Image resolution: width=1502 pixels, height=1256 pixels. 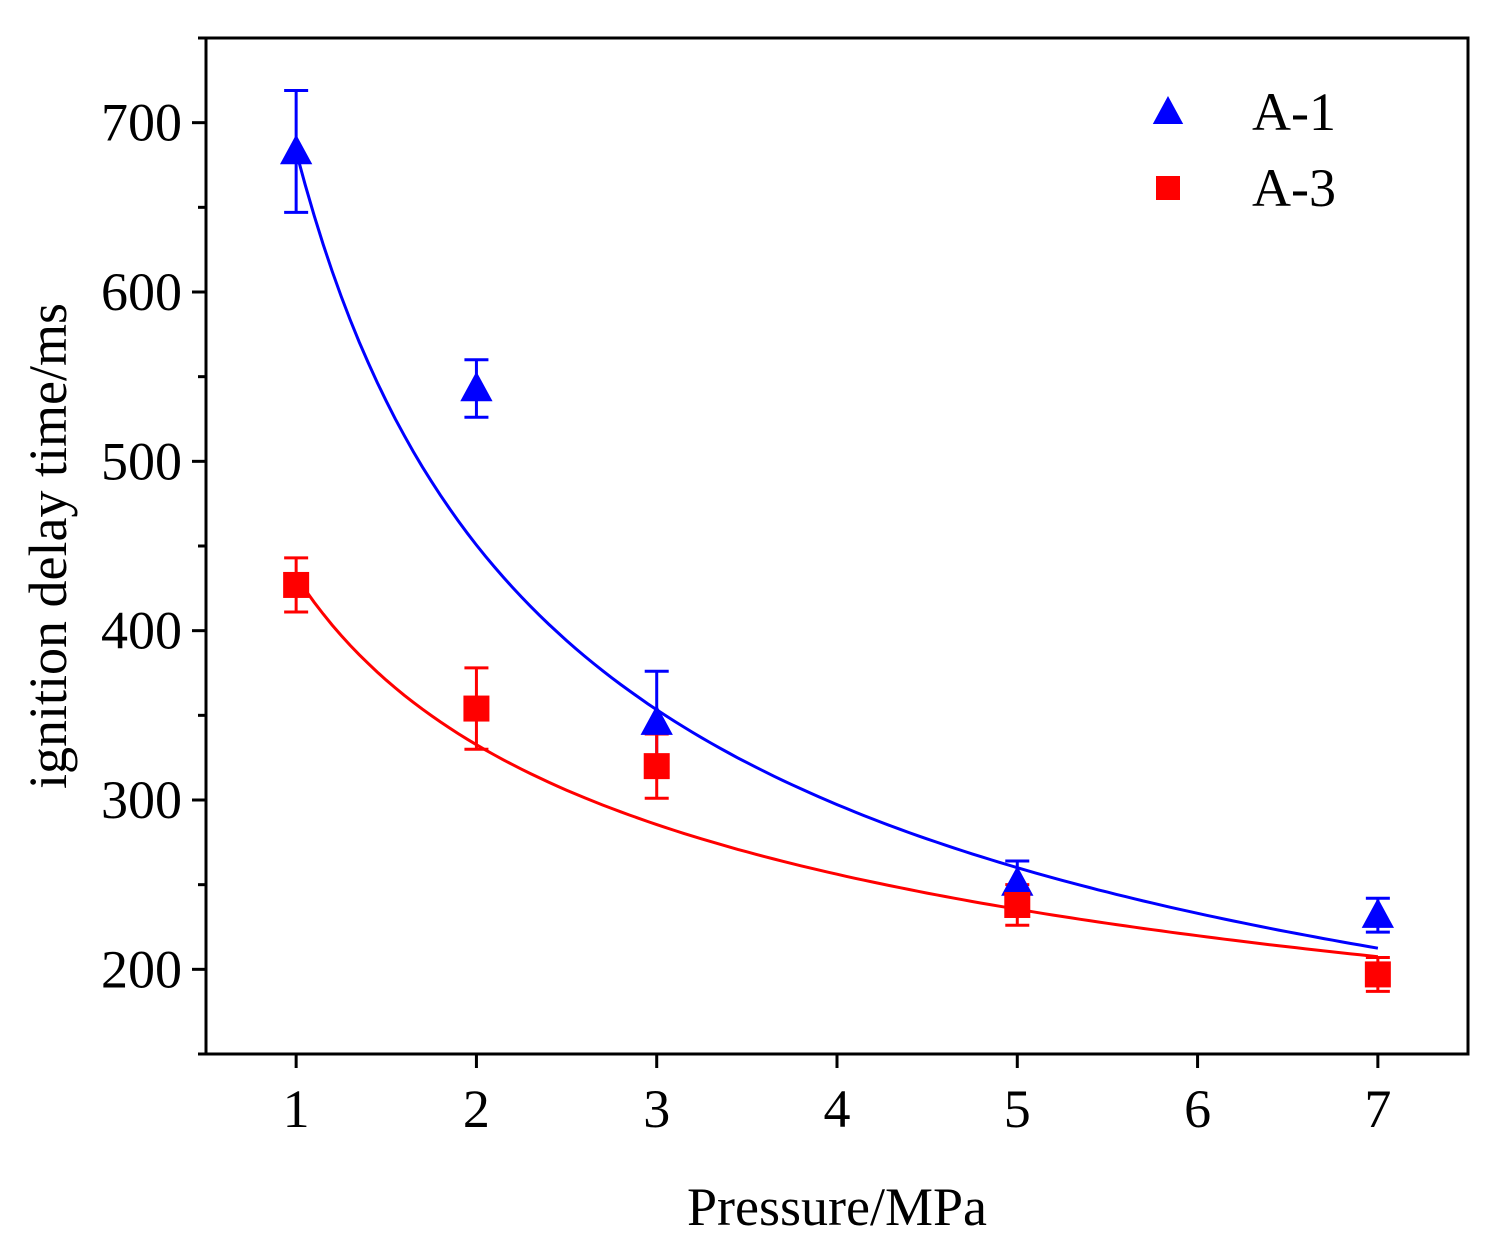 I want to click on x-tick-label: 6, so click(x=1197, y=1109).